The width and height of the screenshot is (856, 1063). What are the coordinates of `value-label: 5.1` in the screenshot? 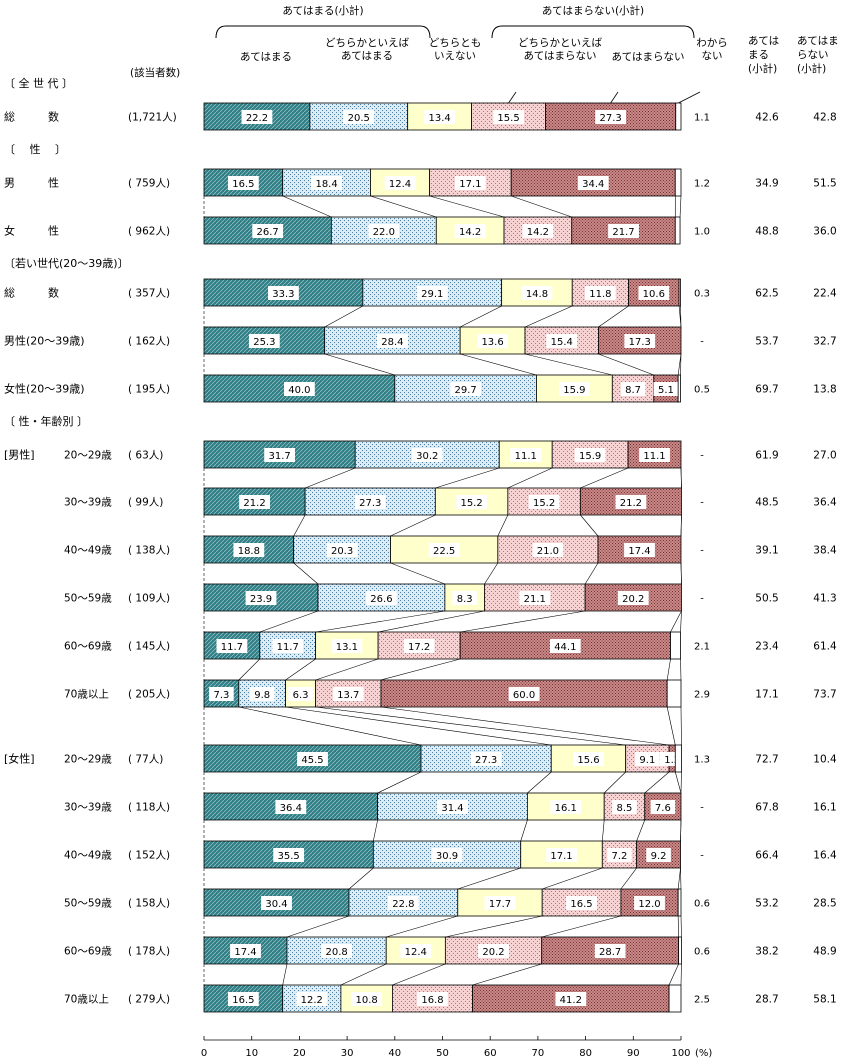 It's located at (666, 390).